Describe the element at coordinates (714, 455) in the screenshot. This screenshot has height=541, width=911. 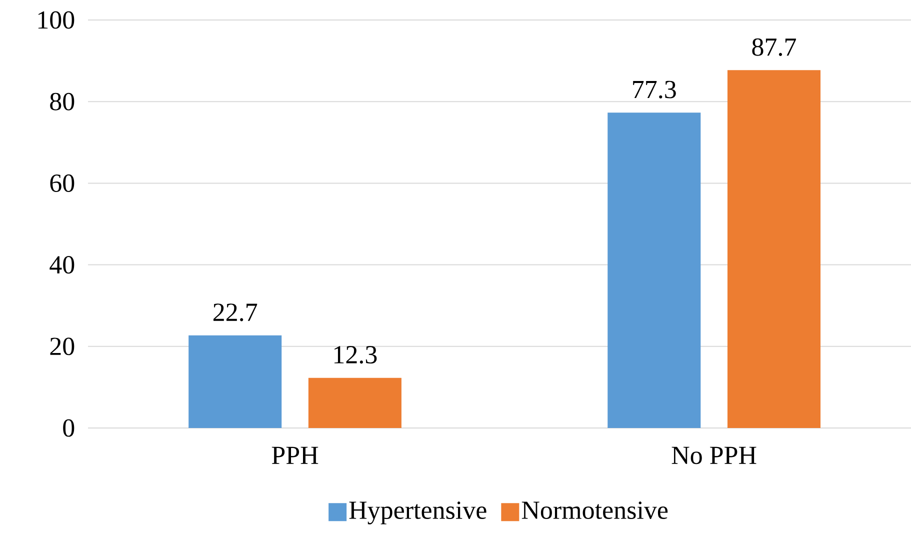
I see `x-tick-label: No PPH` at that location.